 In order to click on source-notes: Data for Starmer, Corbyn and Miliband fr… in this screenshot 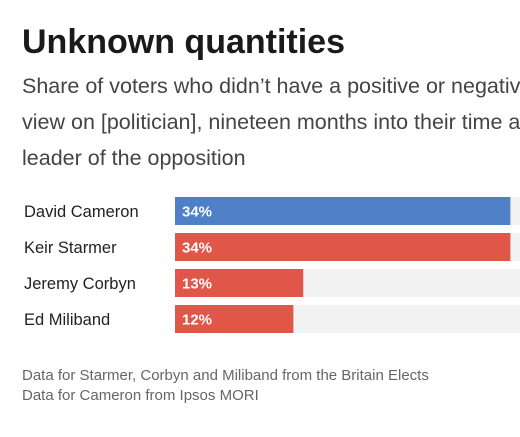, I will do `click(271, 386)`.